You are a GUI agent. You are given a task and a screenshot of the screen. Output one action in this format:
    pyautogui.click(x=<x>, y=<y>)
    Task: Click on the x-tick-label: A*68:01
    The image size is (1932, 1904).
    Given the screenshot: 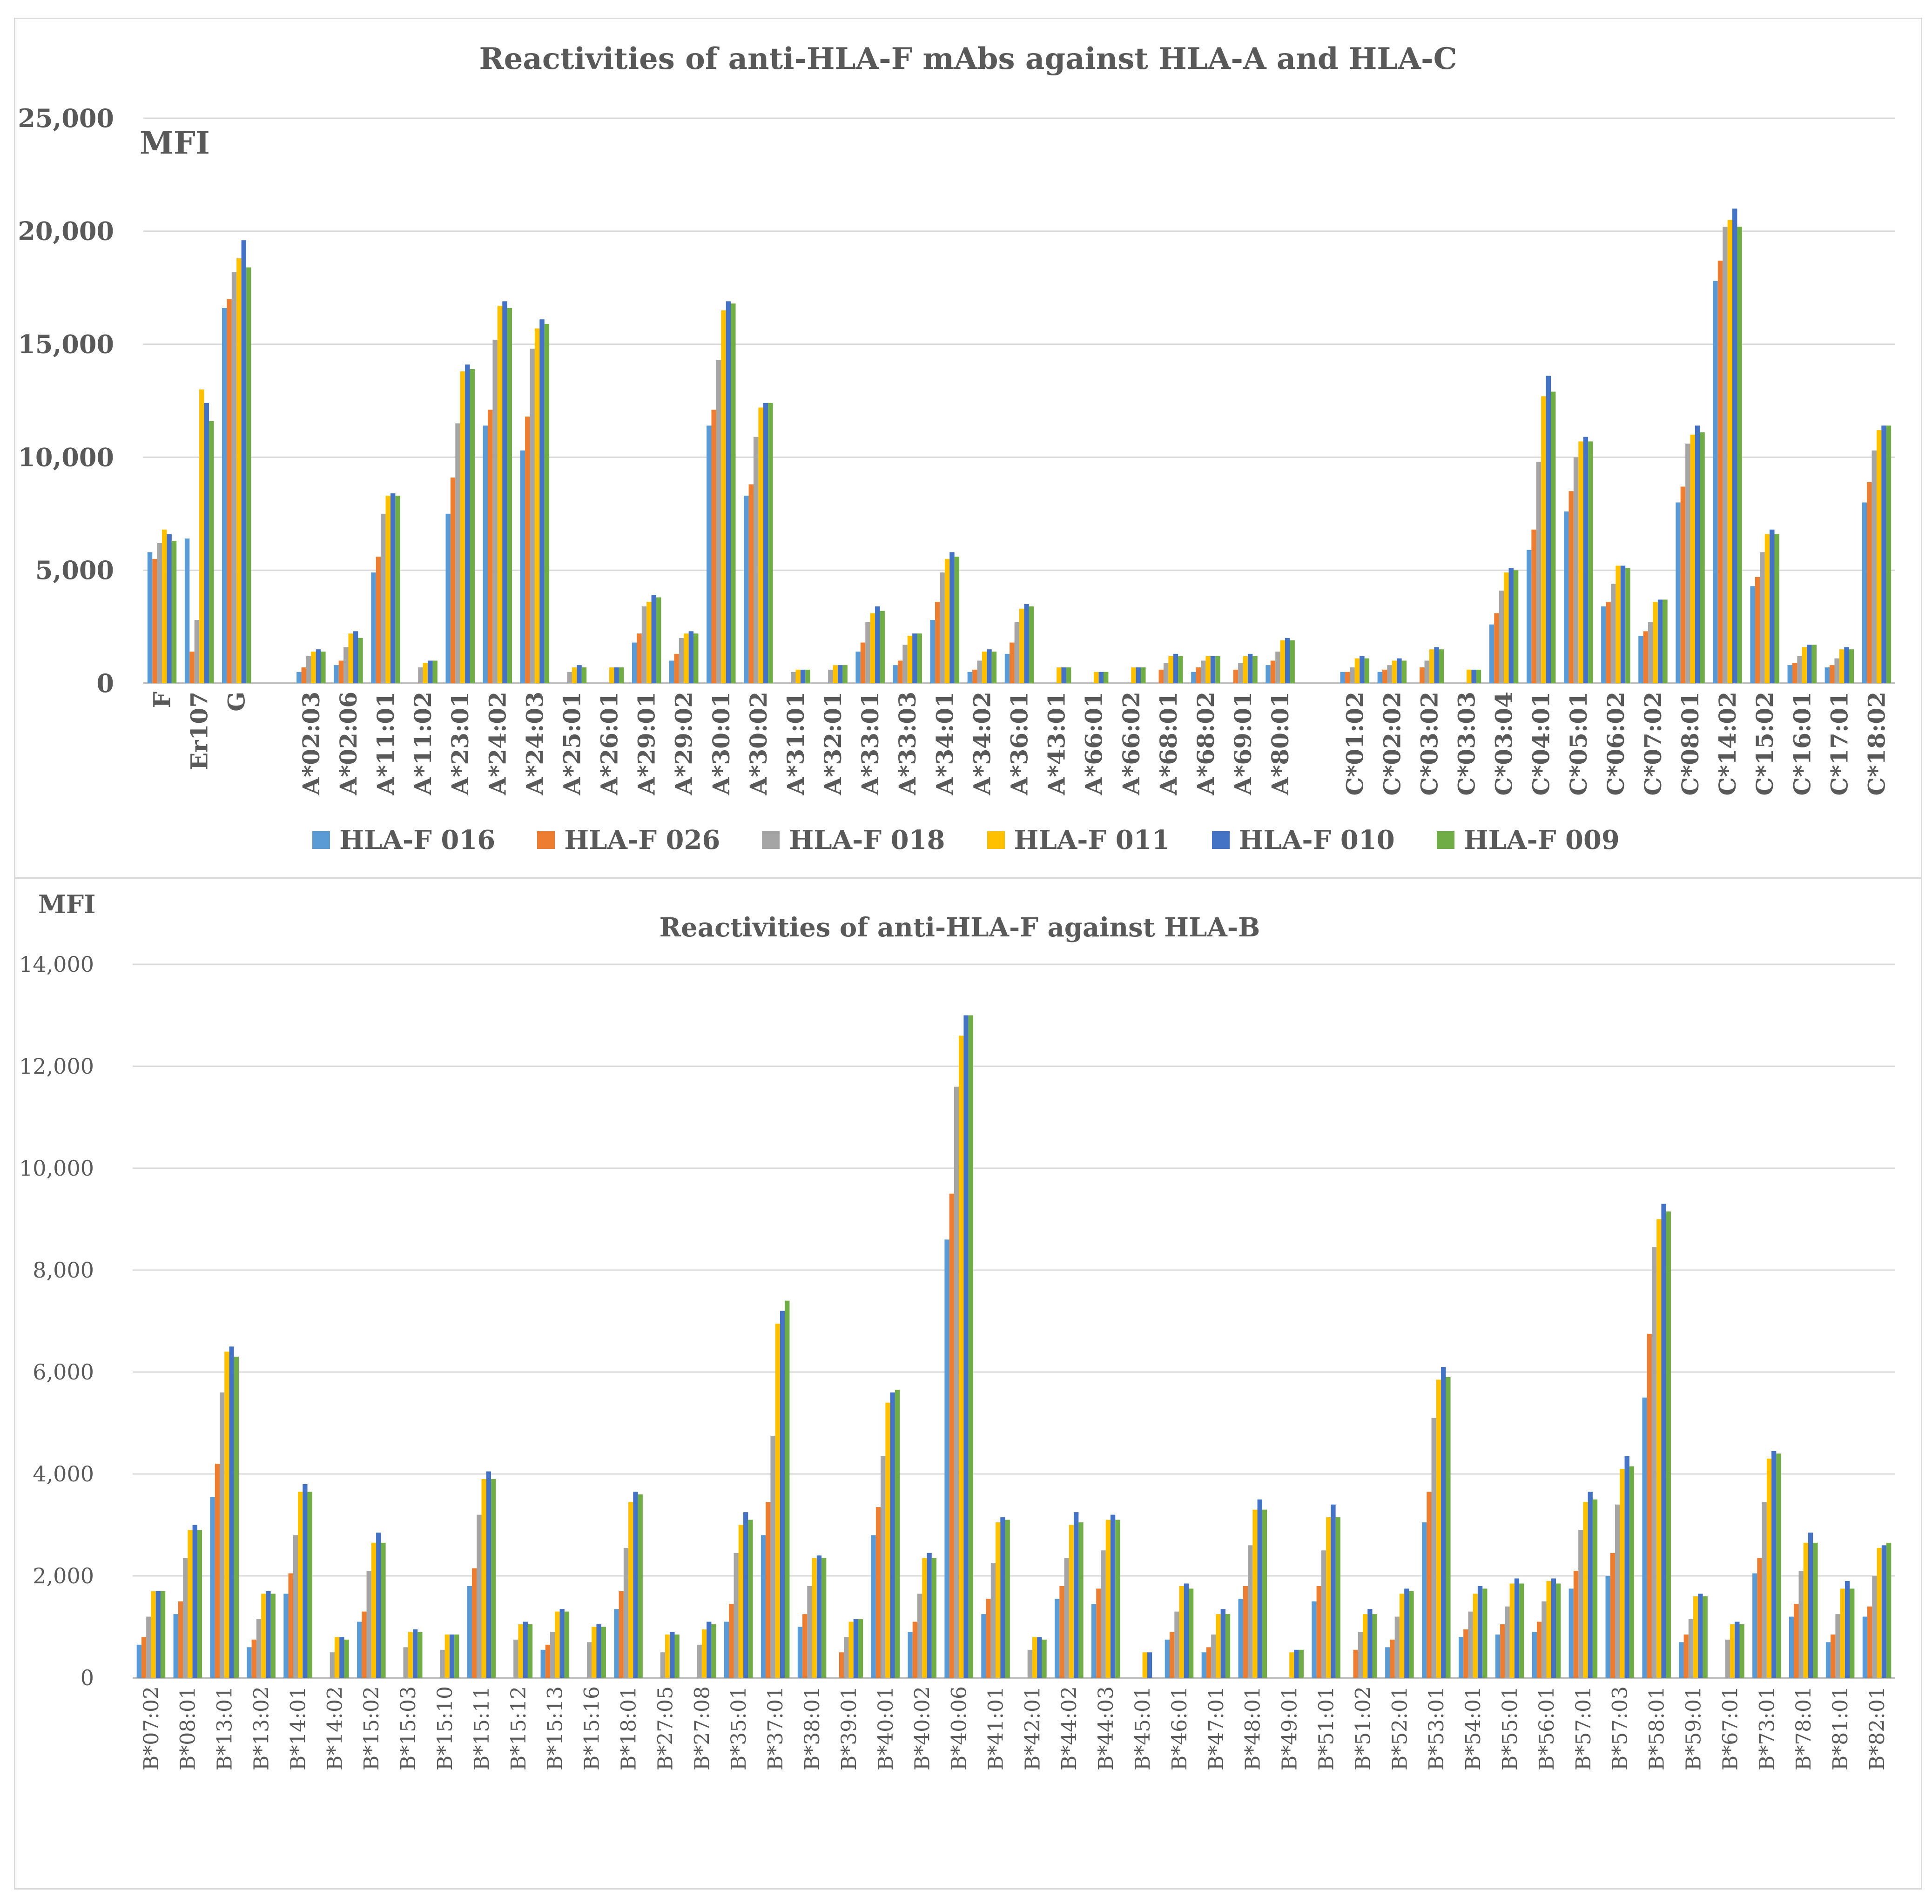 What is the action you would take?
    pyautogui.click(x=1168, y=744)
    